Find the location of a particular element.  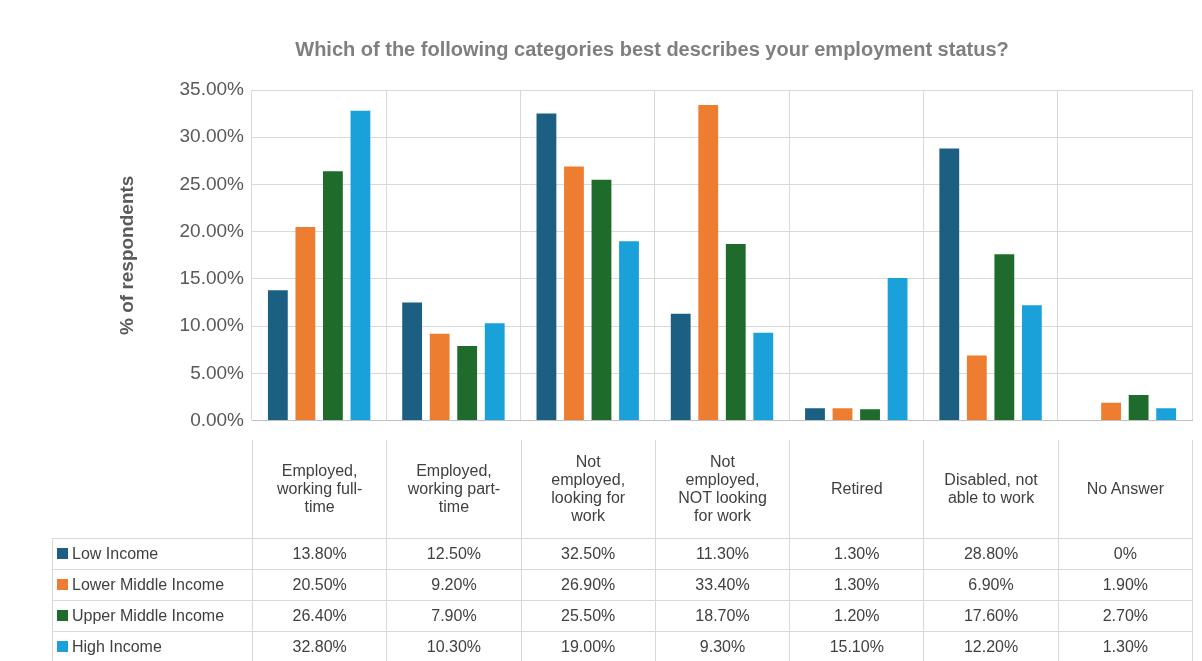

chart-title: Which of the following categories best describes your employment status? is located at coordinates (652, 48).